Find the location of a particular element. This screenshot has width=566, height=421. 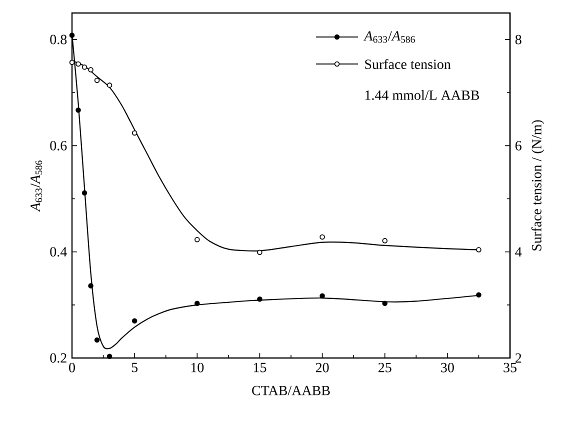

x-axis-title: CTAB/AABB is located at coordinates (291, 391).